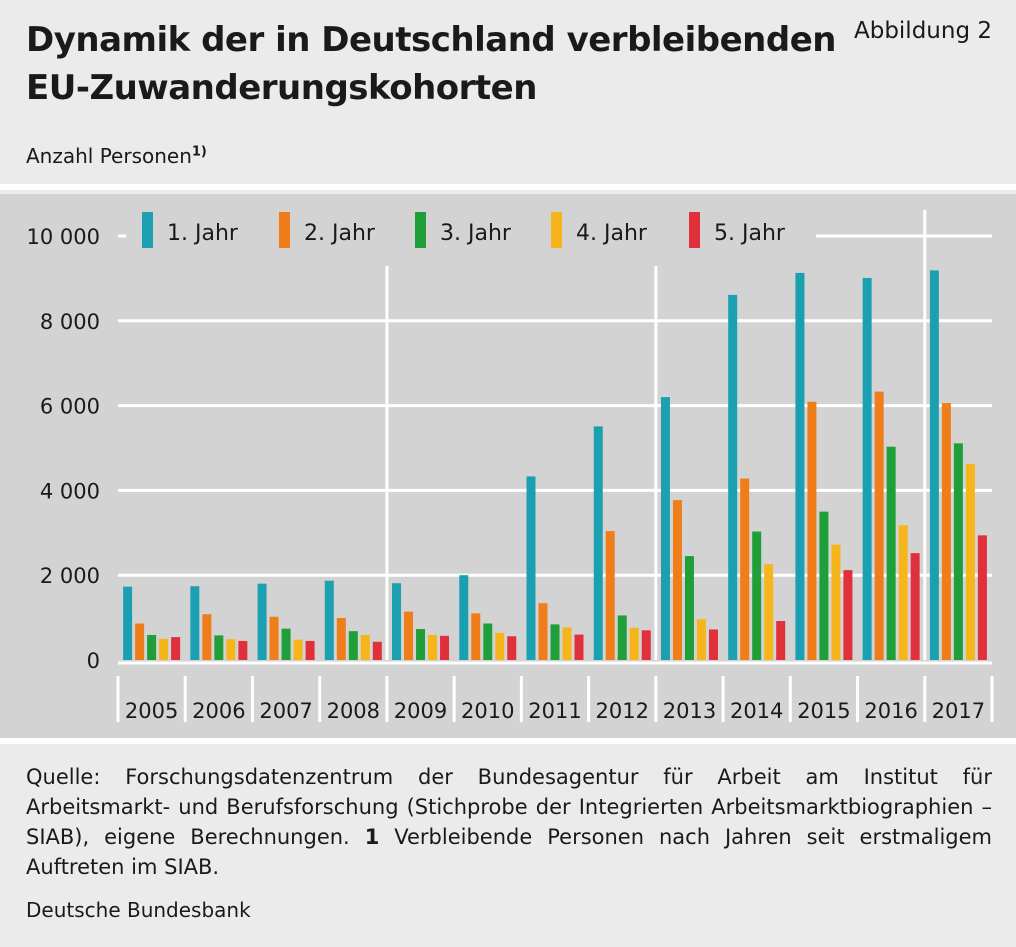 The width and height of the screenshot is (1016, 947). I want to click on x-tick-label: 2008, so click(353, 711).